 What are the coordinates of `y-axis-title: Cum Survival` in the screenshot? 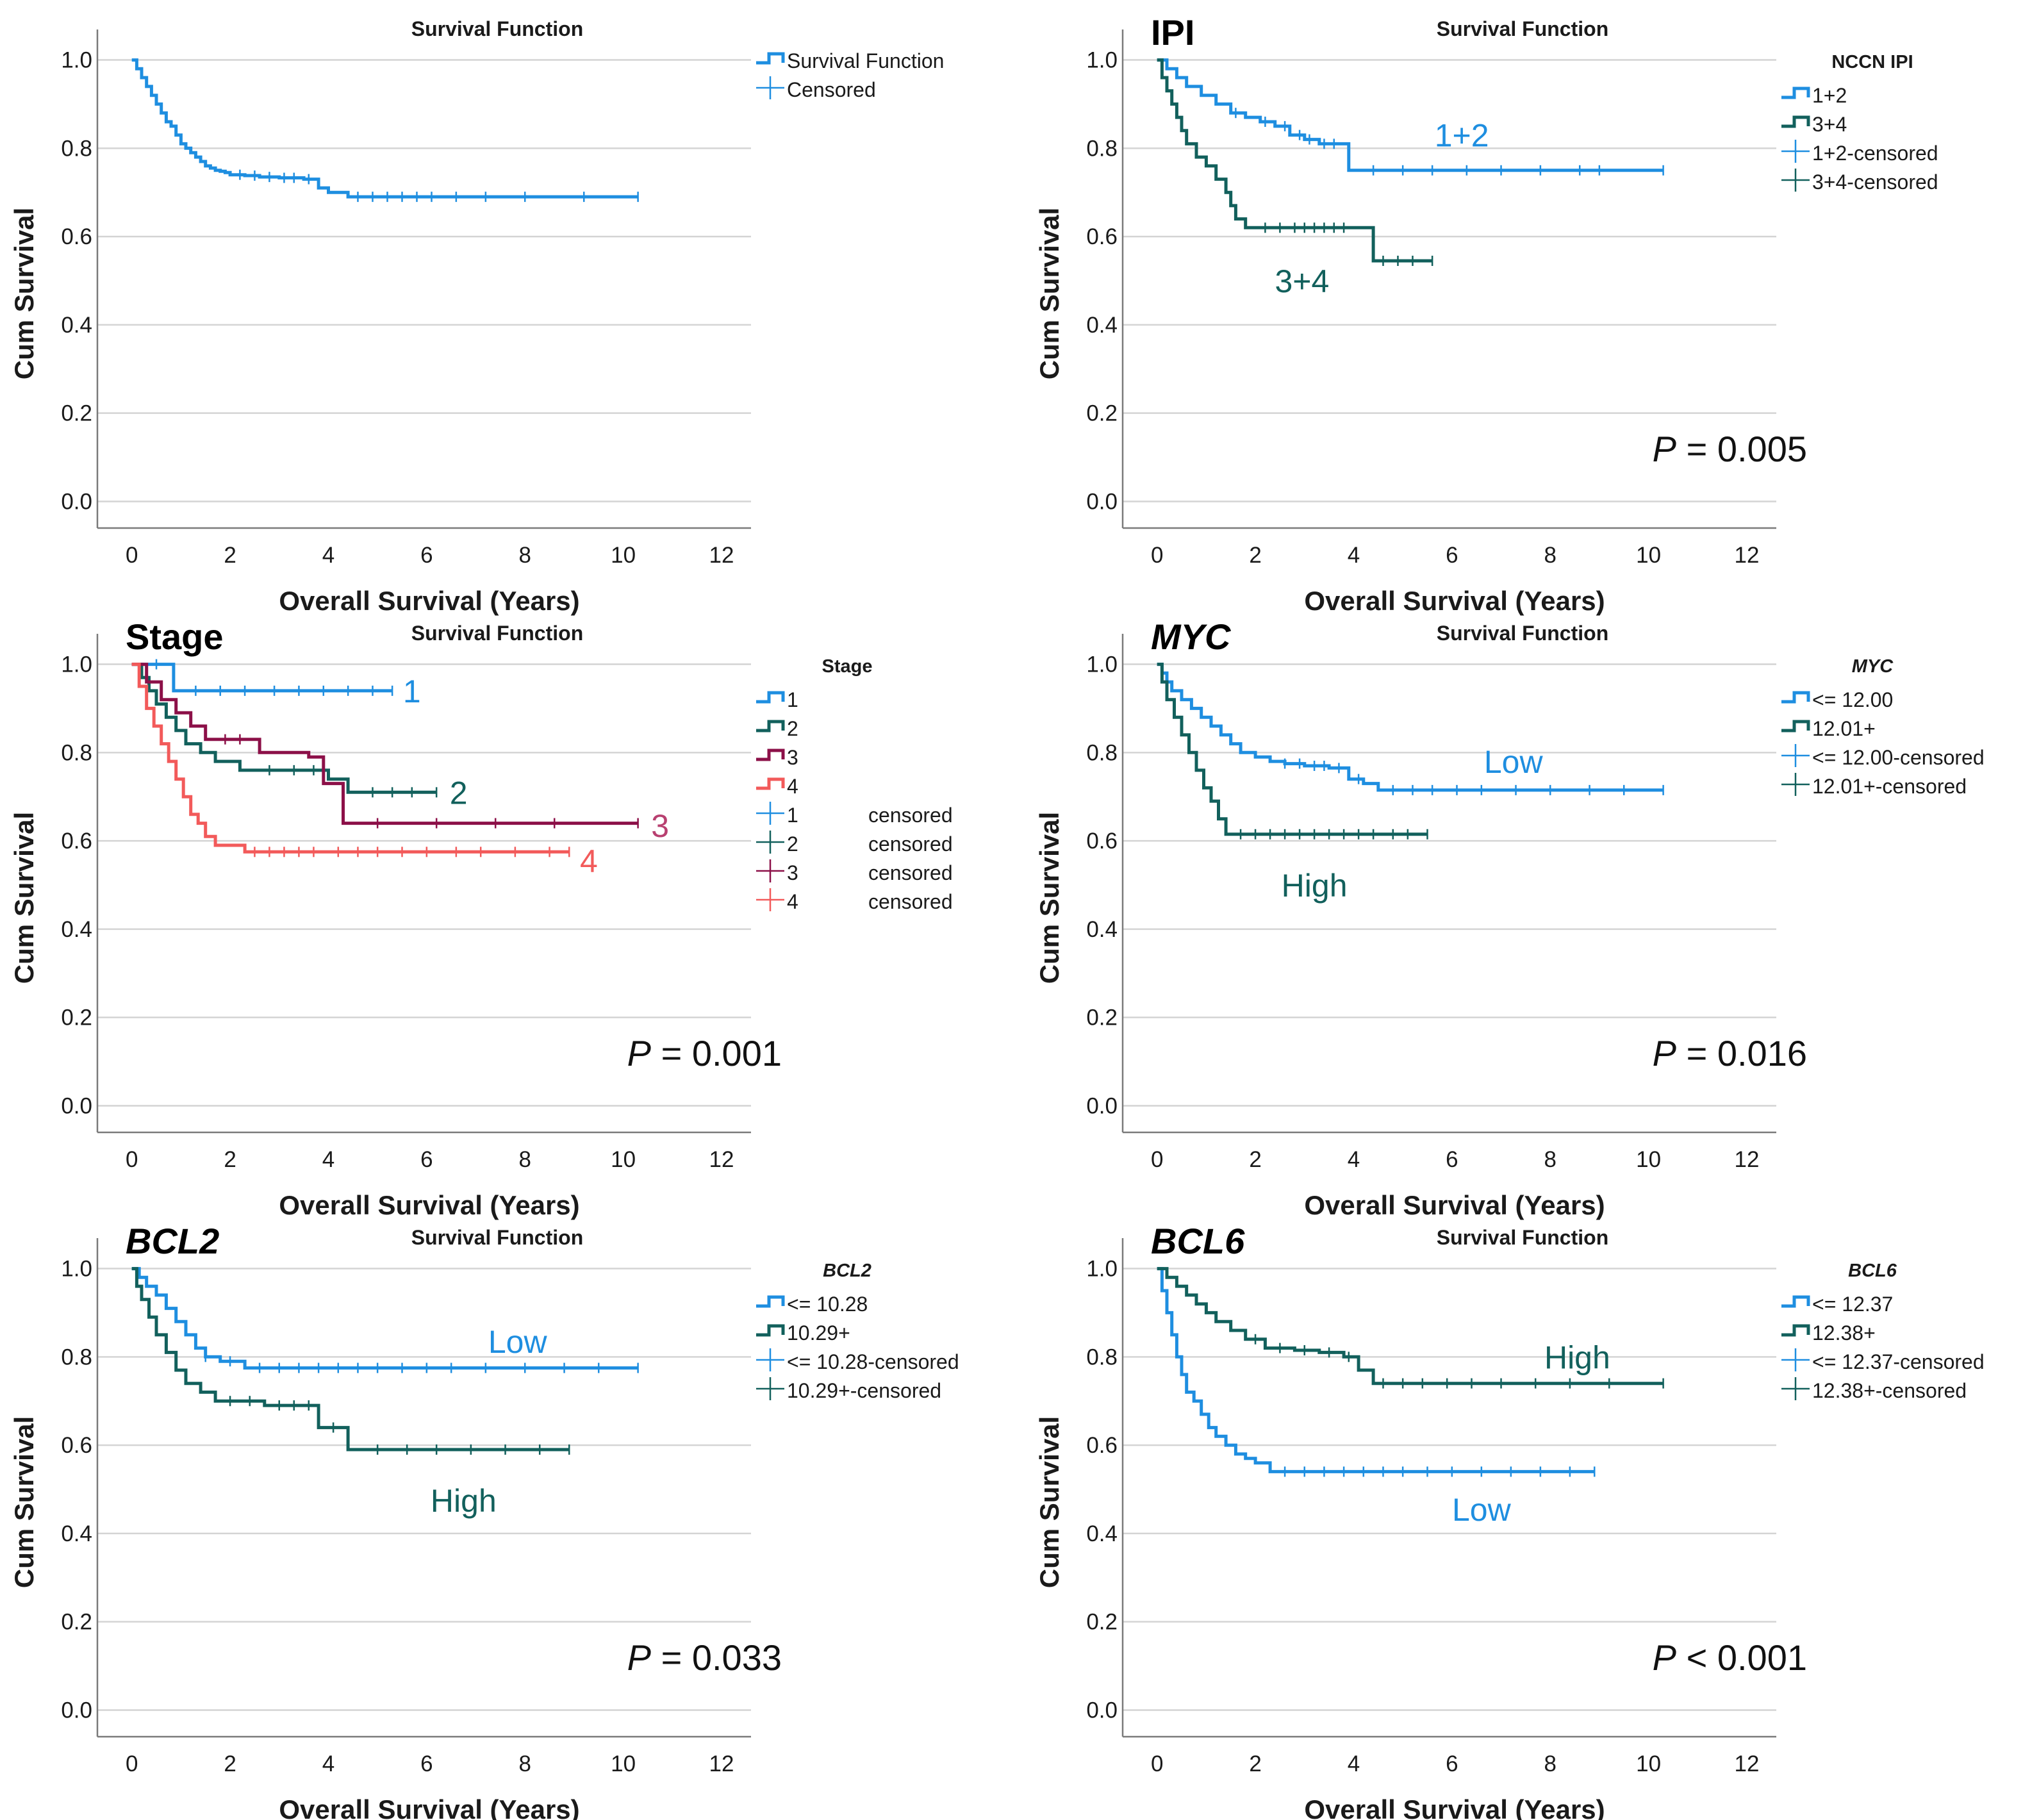 It's located at (24, 898).